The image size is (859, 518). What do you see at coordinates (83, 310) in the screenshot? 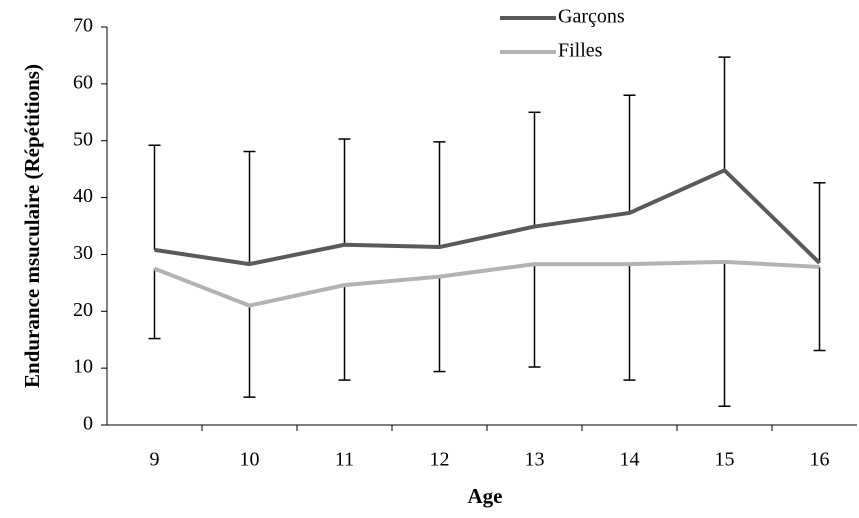
I see `y-tick-label: 20` at bounding box center [83, 310].